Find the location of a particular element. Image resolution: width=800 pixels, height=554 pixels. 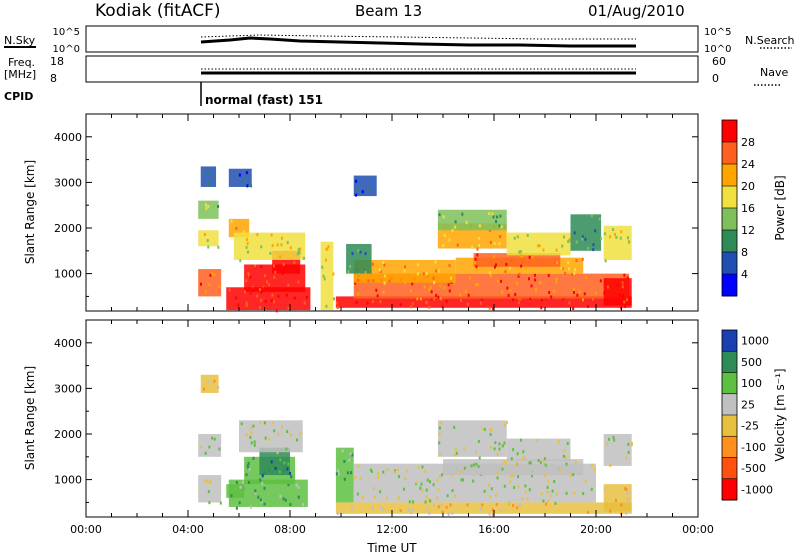

colorbar-tick-label: 24 is located at coordinates (748, 164).